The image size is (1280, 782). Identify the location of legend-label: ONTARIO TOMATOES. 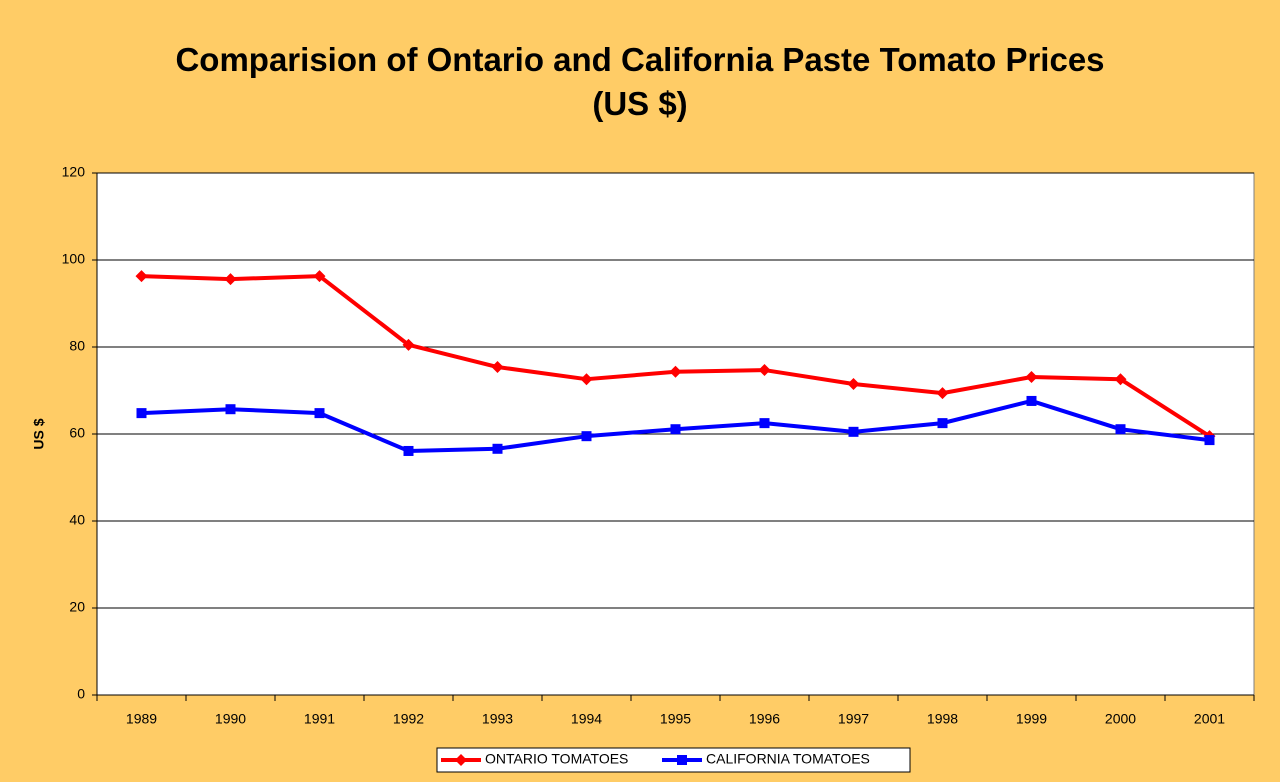
(556, 759).